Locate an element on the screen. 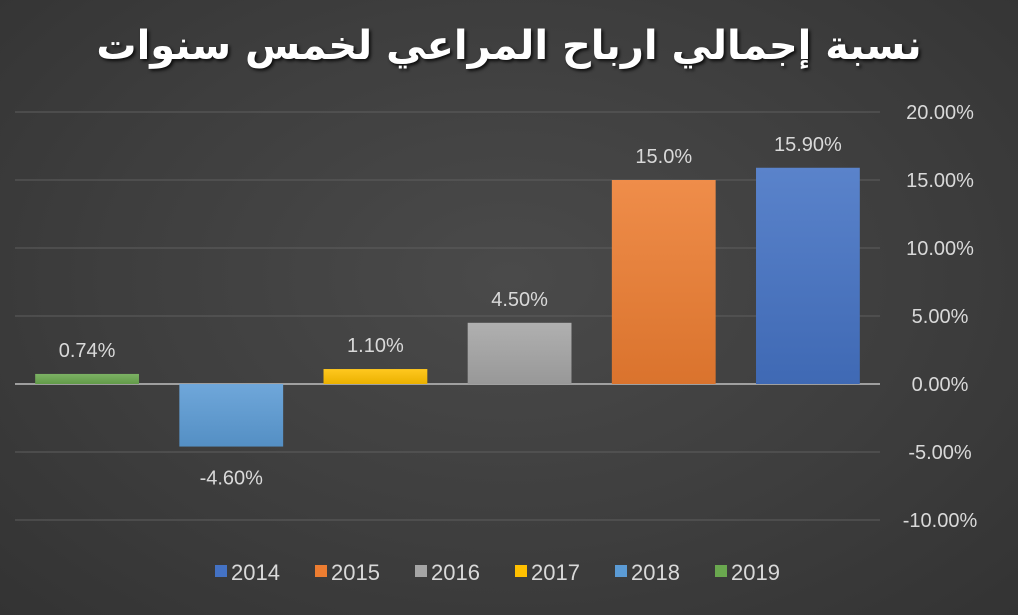  legend-label-2017: 2017 is located at coordinates (555, 572).